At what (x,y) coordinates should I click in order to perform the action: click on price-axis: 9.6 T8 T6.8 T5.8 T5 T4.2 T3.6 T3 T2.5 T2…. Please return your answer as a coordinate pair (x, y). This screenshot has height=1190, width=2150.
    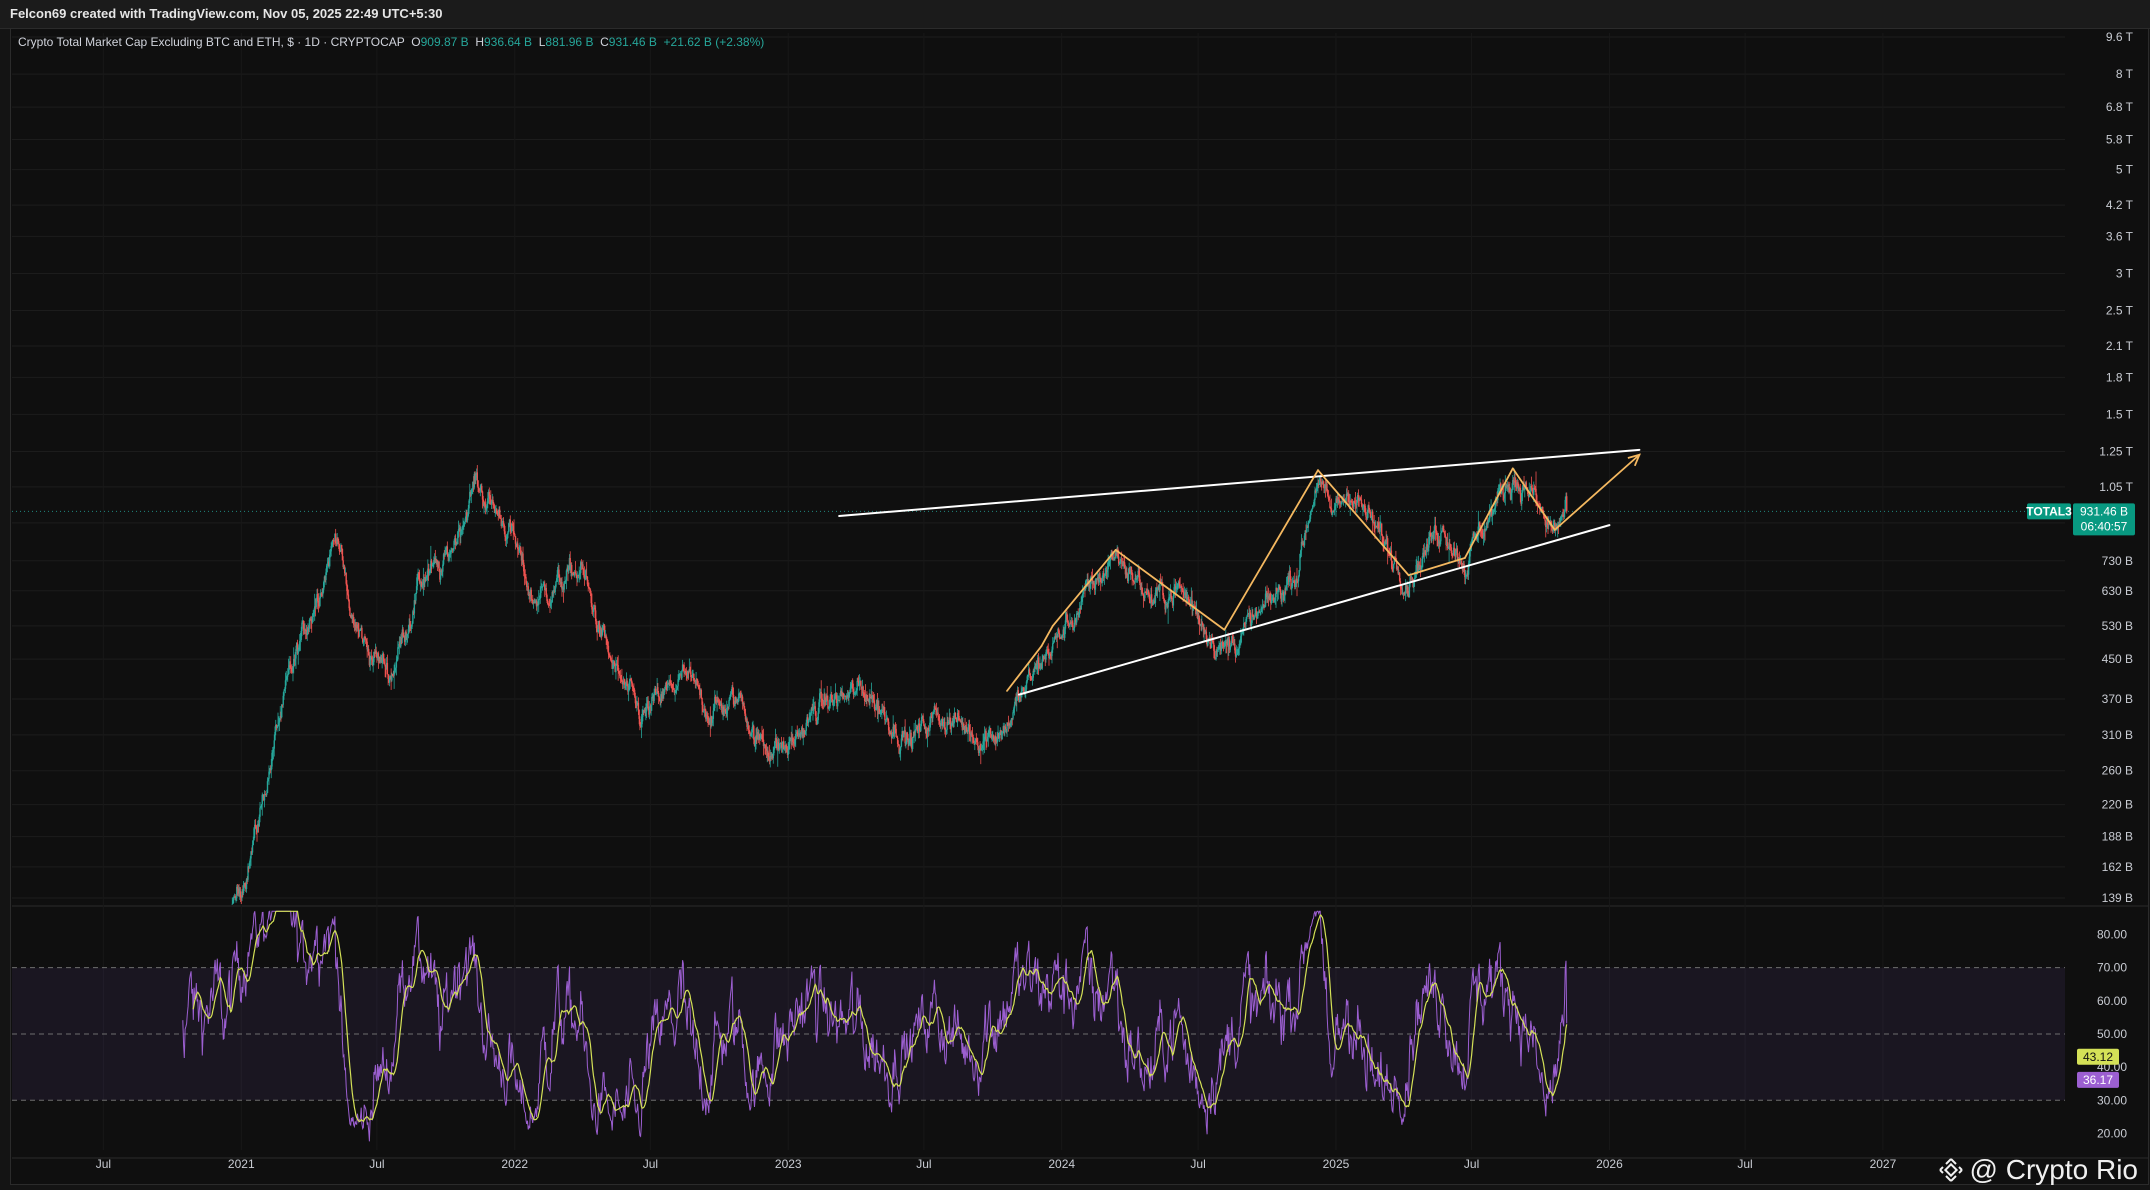
    Looking at the image, I should click on (2116, 467).